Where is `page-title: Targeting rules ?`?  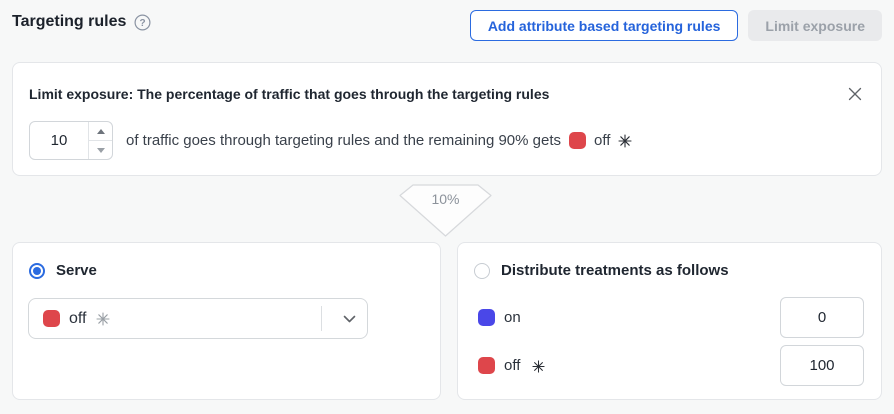
page-title: Targeting rules ? is located at coordinates (81, 22).